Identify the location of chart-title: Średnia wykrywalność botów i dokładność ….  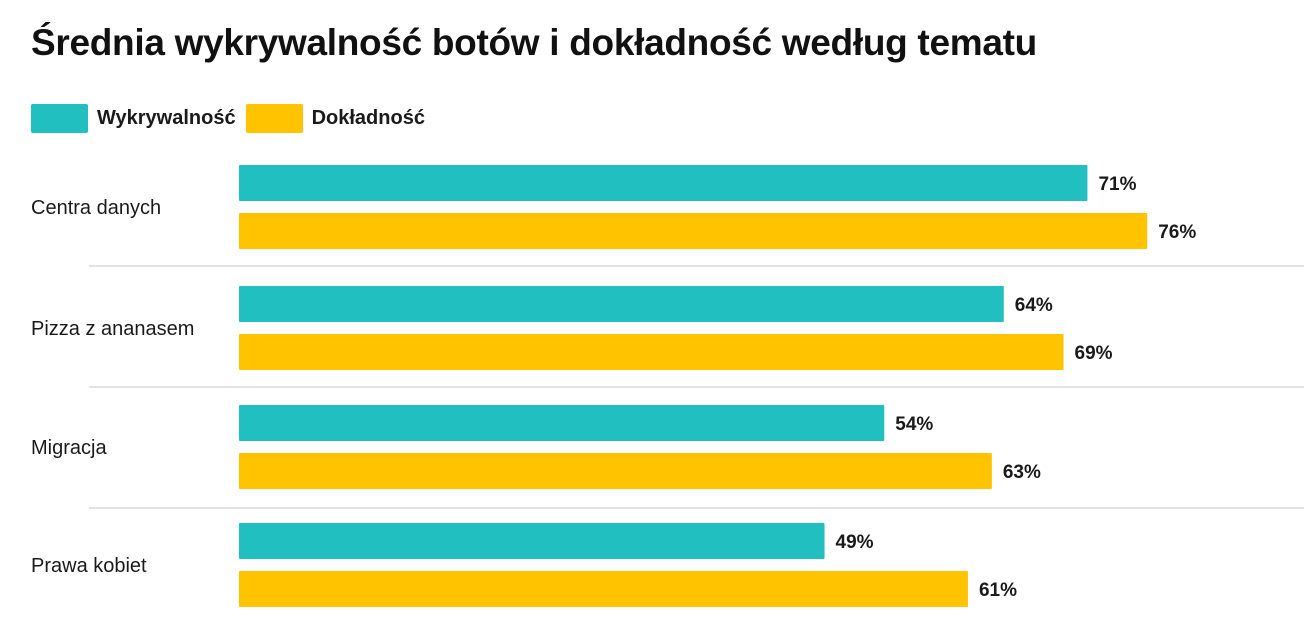
(534, 42).